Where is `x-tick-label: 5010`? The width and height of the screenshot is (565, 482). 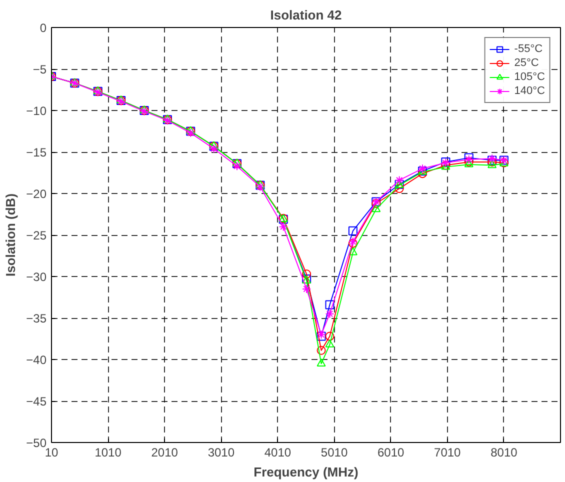 x-tick-label: 5010 is located at coordinates (334, 453).